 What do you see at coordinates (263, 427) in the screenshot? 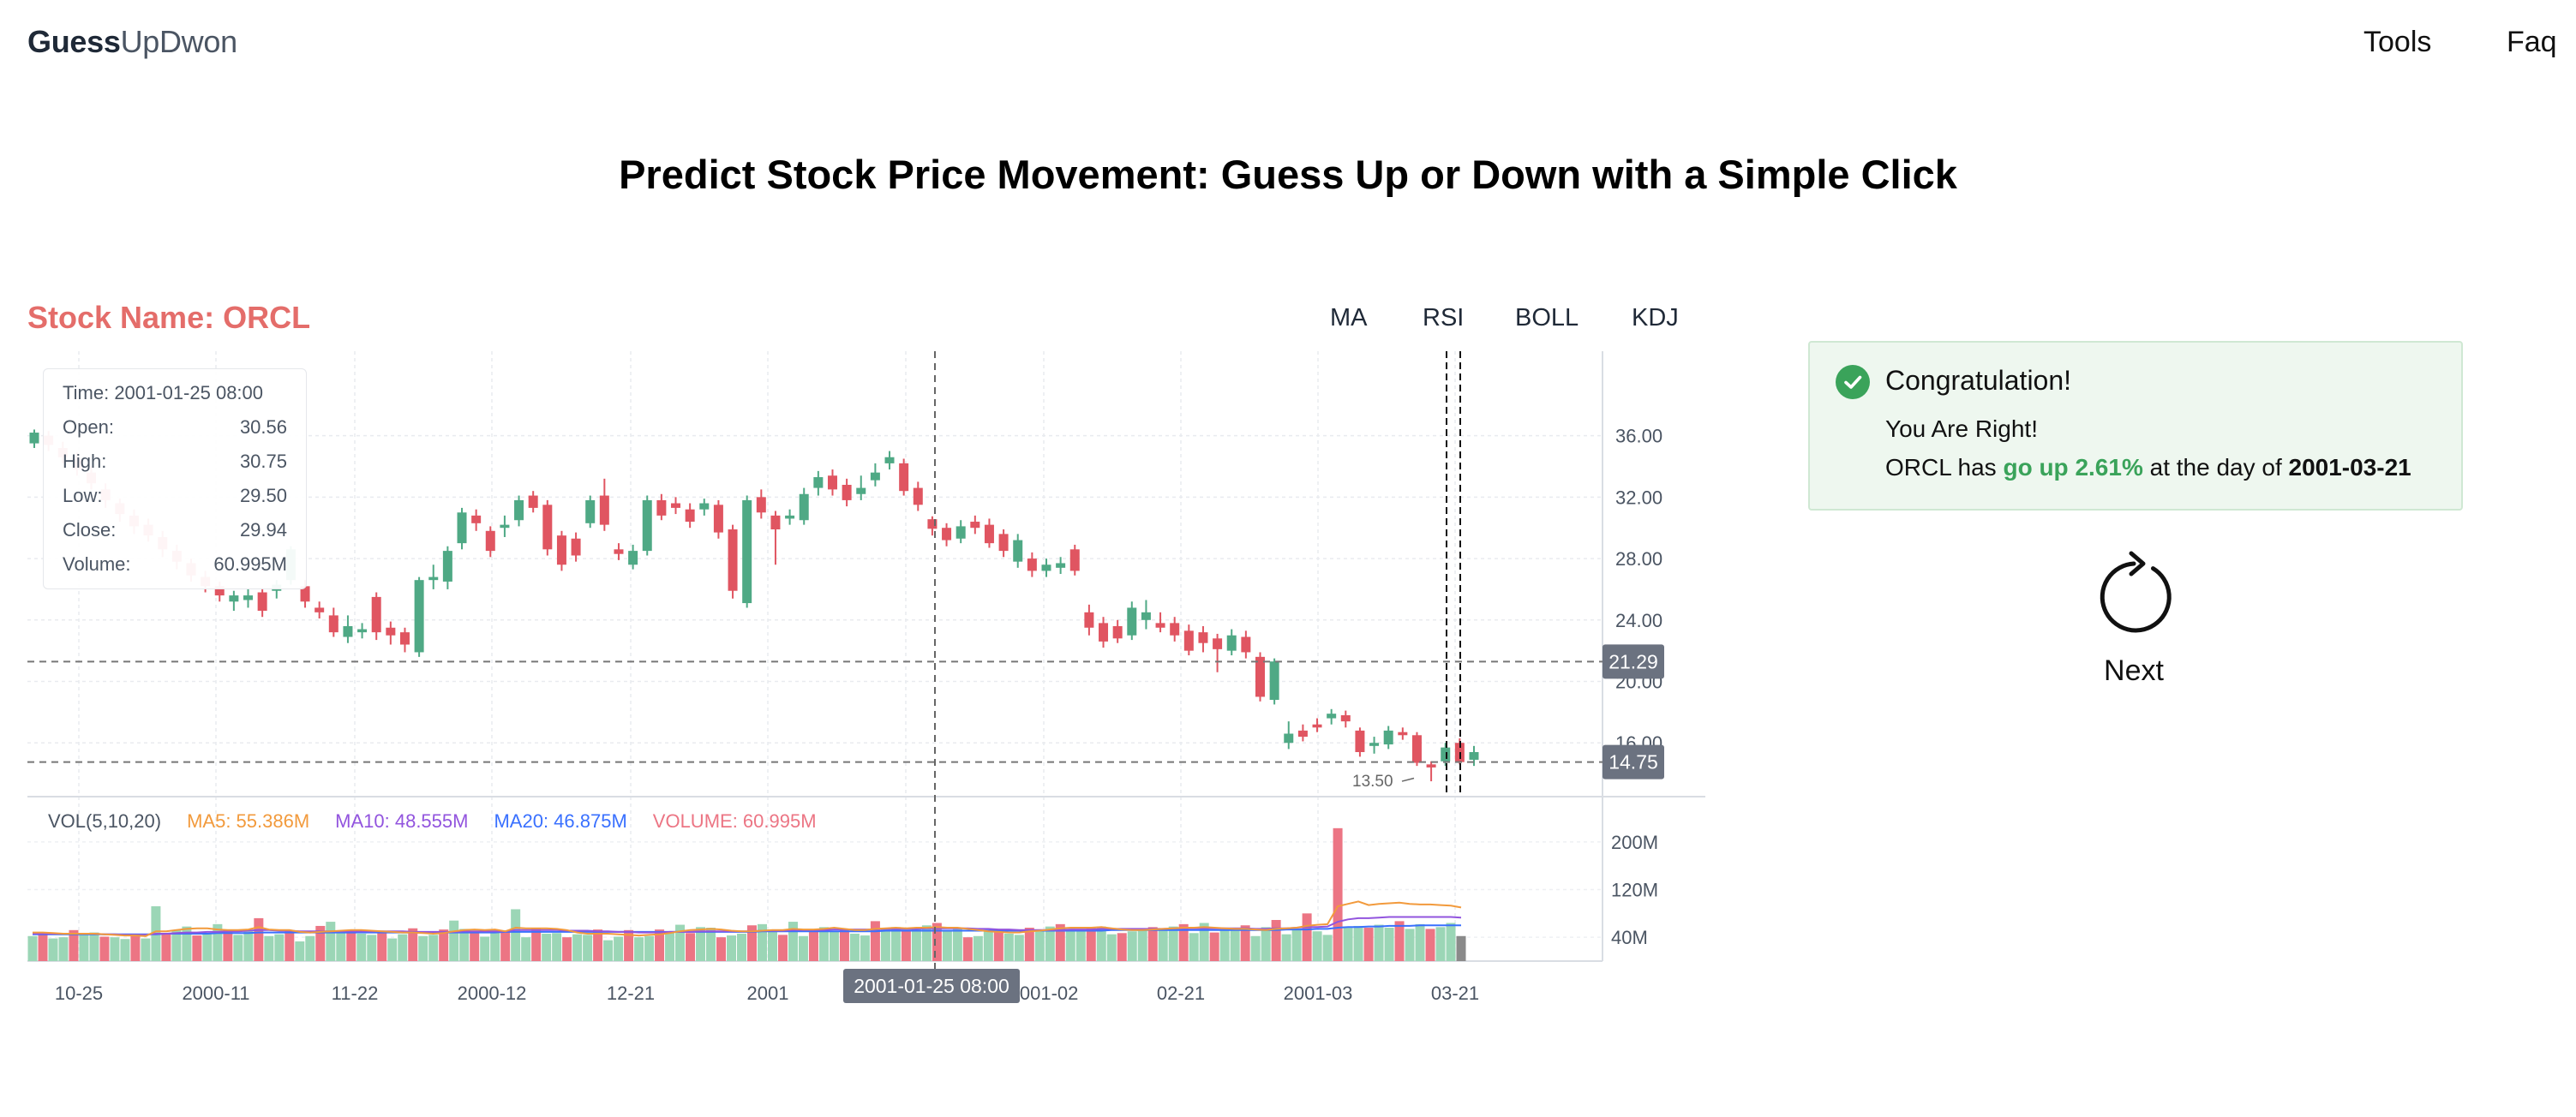
I see `tooltip-value: 30.56` at bounding box center [263, 427].